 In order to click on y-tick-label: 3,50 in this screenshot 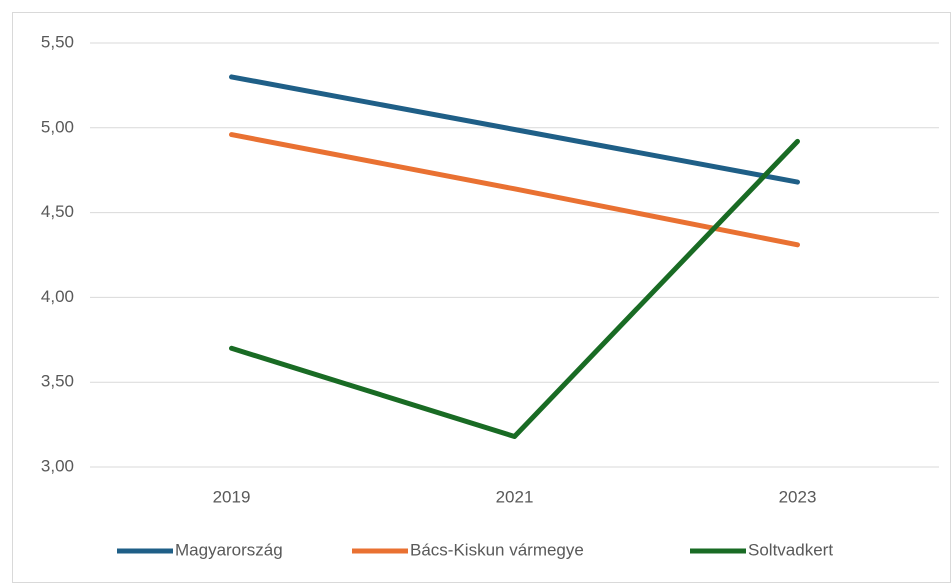, I will do `click(57, 381)`.